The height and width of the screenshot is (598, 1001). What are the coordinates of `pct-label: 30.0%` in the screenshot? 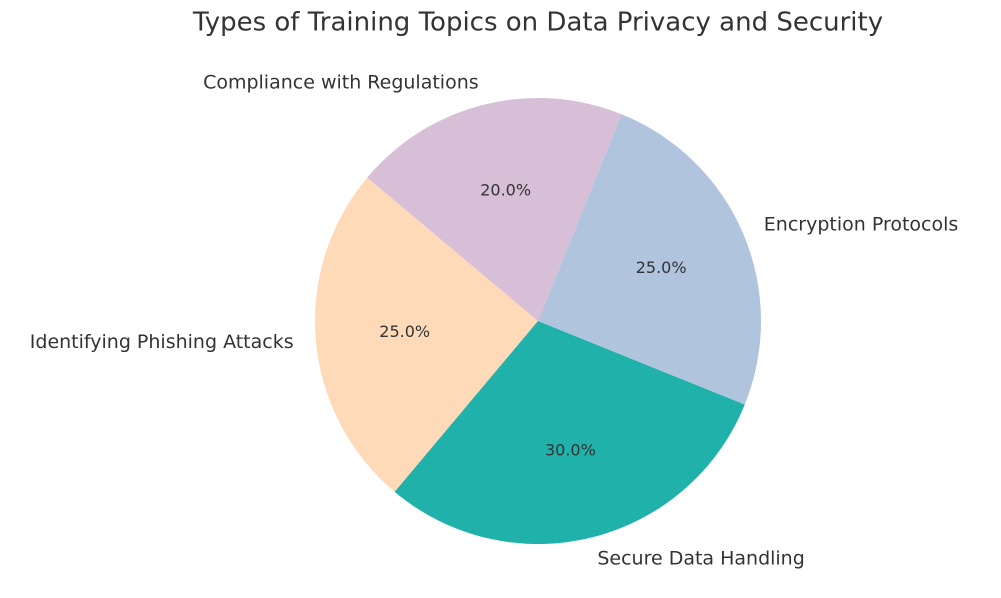 It's located at (570, 449).